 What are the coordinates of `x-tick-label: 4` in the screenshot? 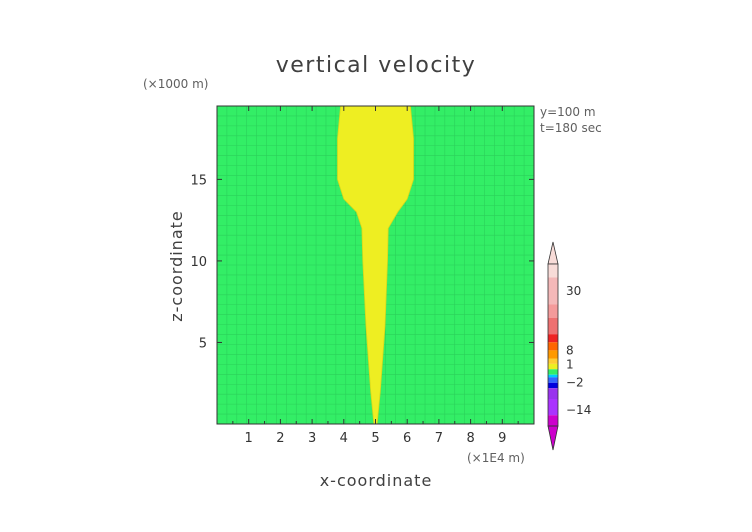 It's located at (344, 438).